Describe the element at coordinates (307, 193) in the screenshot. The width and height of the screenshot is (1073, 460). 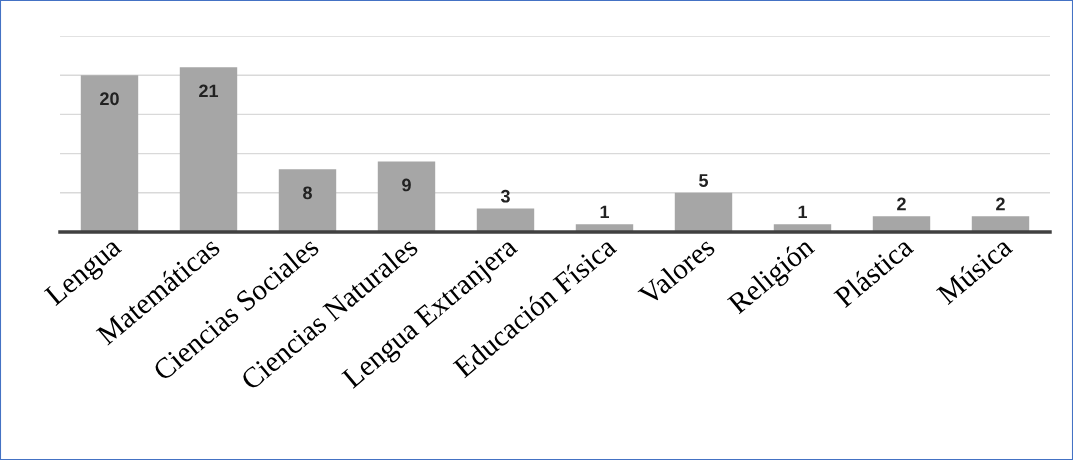
I see `data-label: 8` at that location.